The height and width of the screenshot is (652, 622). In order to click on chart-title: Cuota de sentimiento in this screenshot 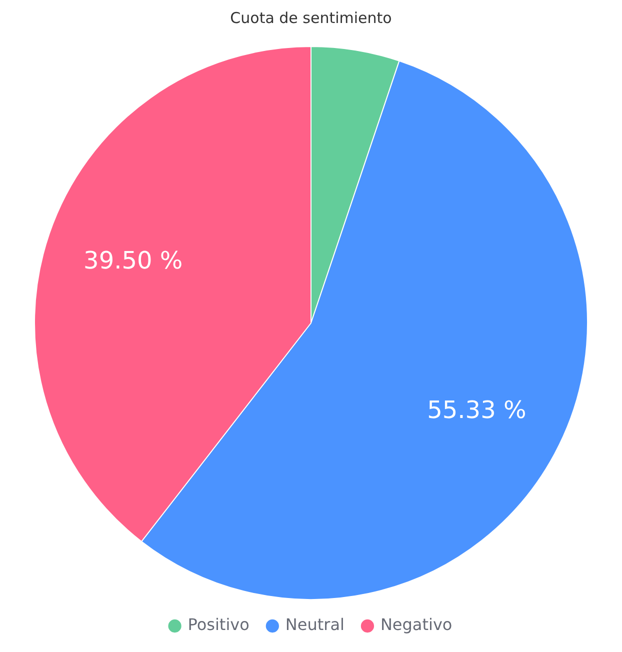, I will do `click(311, 17)`.